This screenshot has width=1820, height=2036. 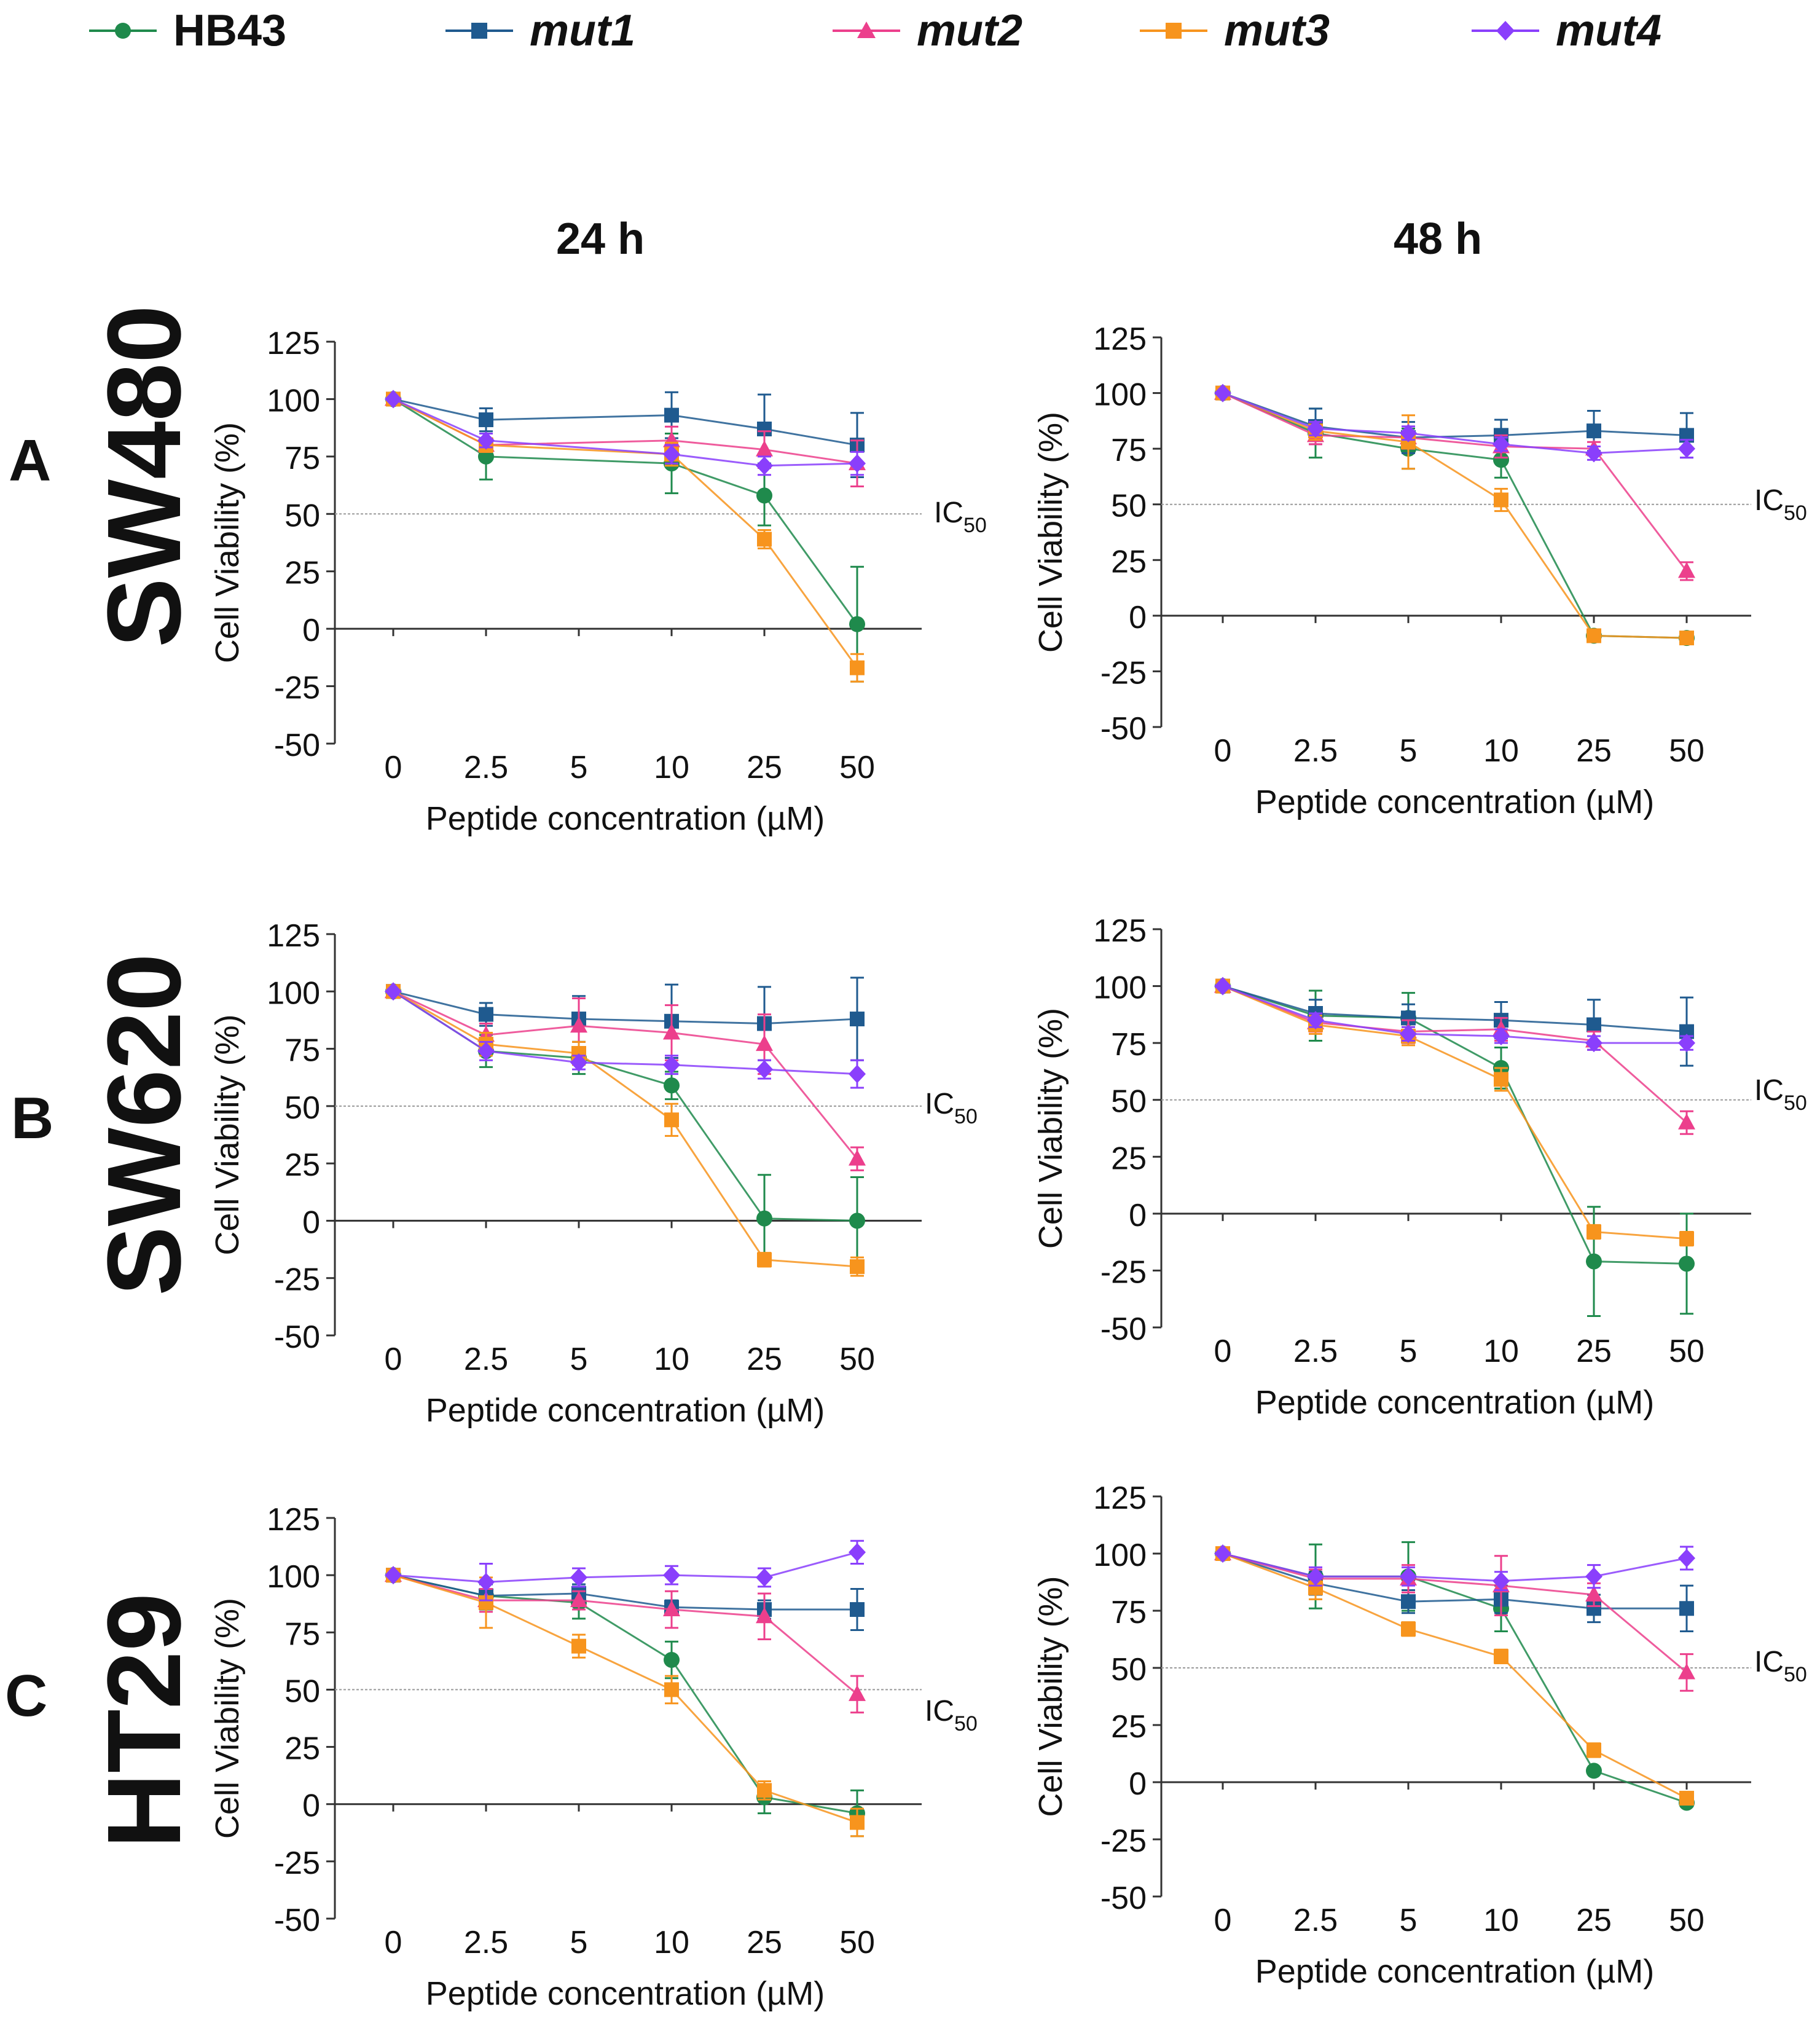 I want to click on y-tick-label: 50, so click(x=1129, y=1670).